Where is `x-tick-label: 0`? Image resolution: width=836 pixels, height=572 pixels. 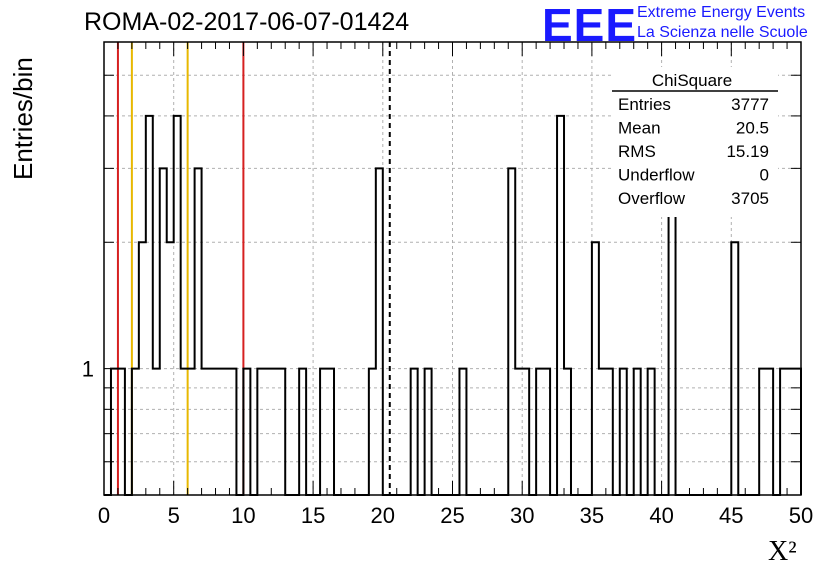 x-tick-label: 0 is located at coordinates (104, 515).